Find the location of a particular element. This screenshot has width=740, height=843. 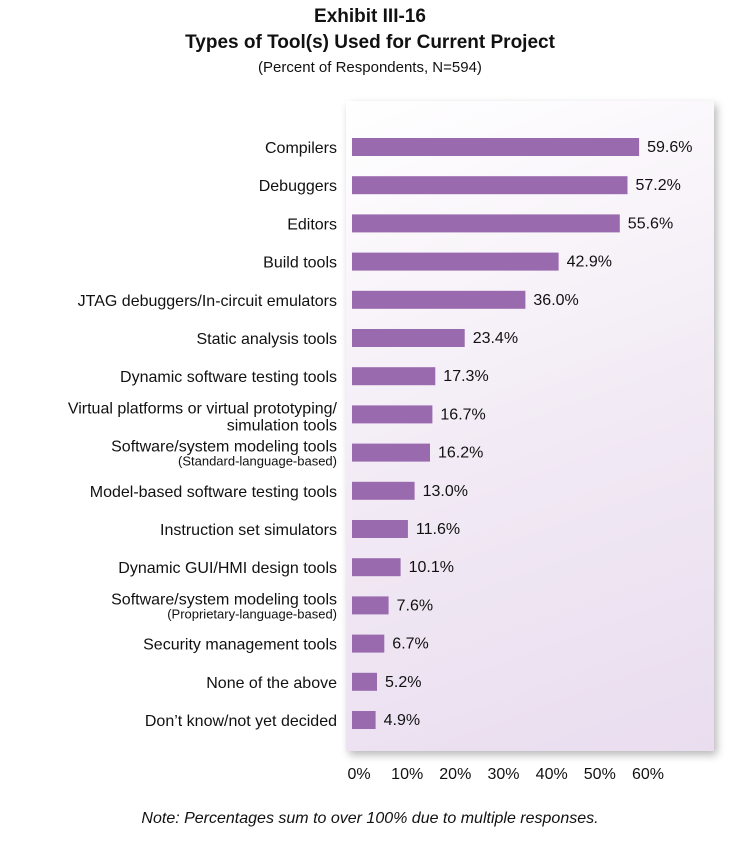

value-label: 55.6% is located at coordinates (650, 223).